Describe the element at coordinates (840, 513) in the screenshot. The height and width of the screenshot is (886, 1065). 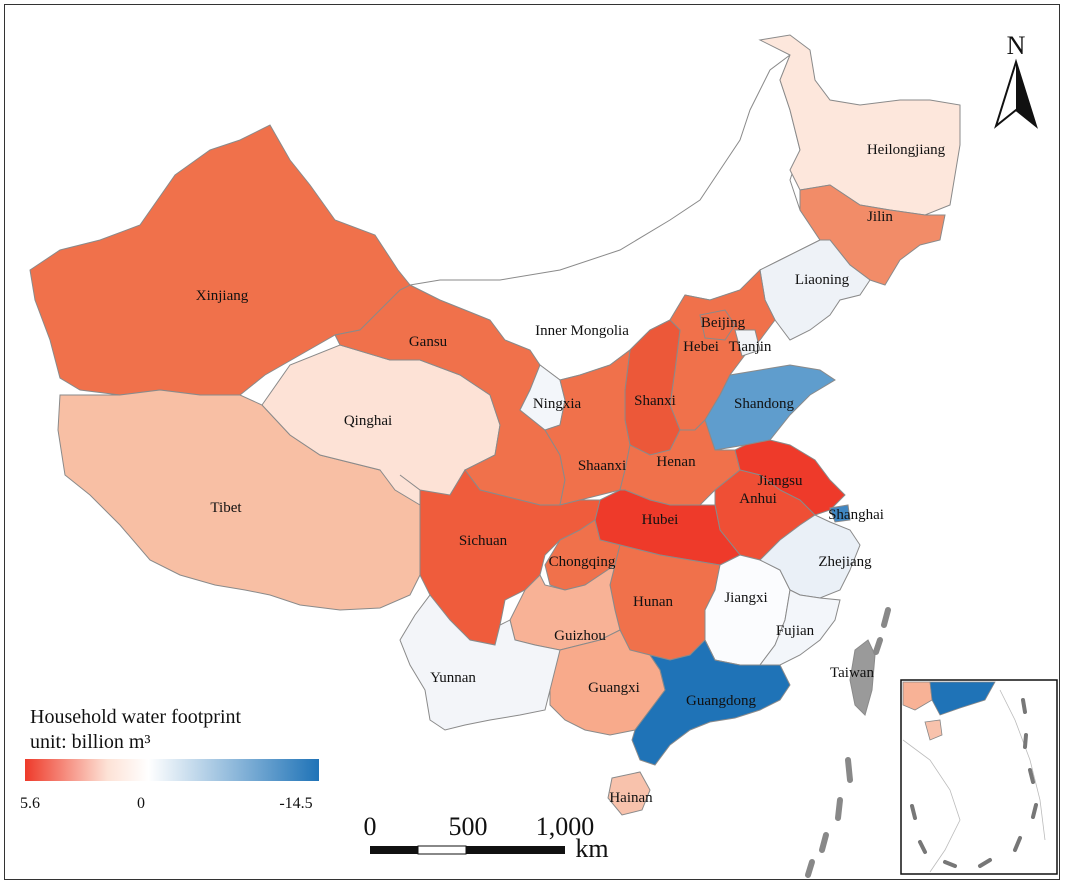
I see `province-shanghai` at that location.